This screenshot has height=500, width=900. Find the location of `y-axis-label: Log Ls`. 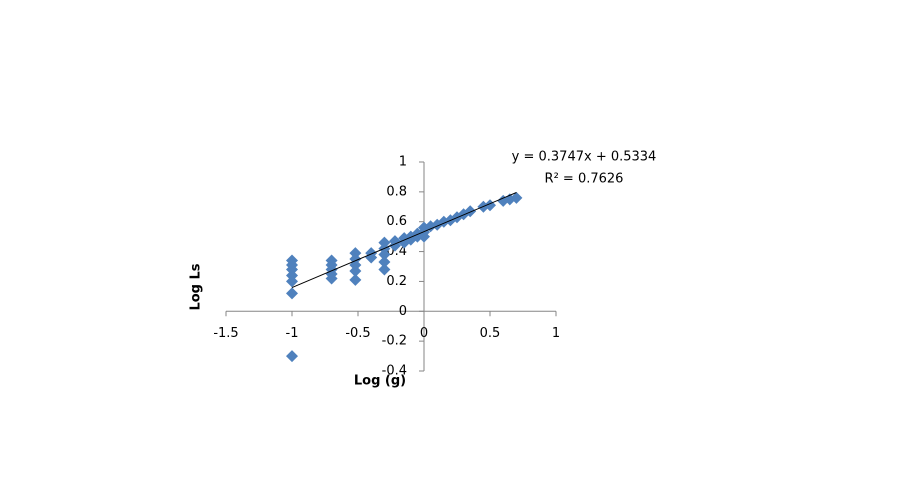

y-axis-label: Log Ls is located at coordinates (196, 286).